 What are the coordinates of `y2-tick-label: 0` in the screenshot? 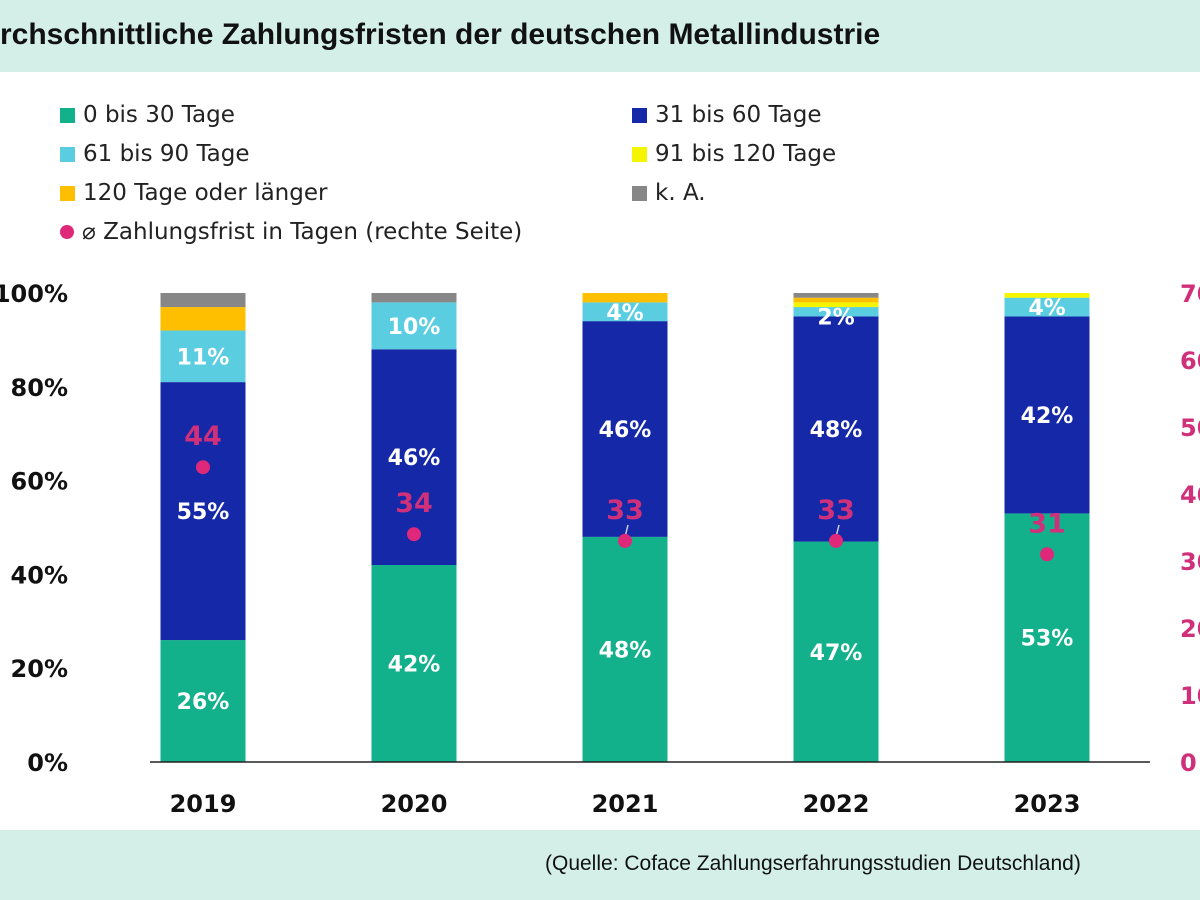 It's located at (1188, 763).